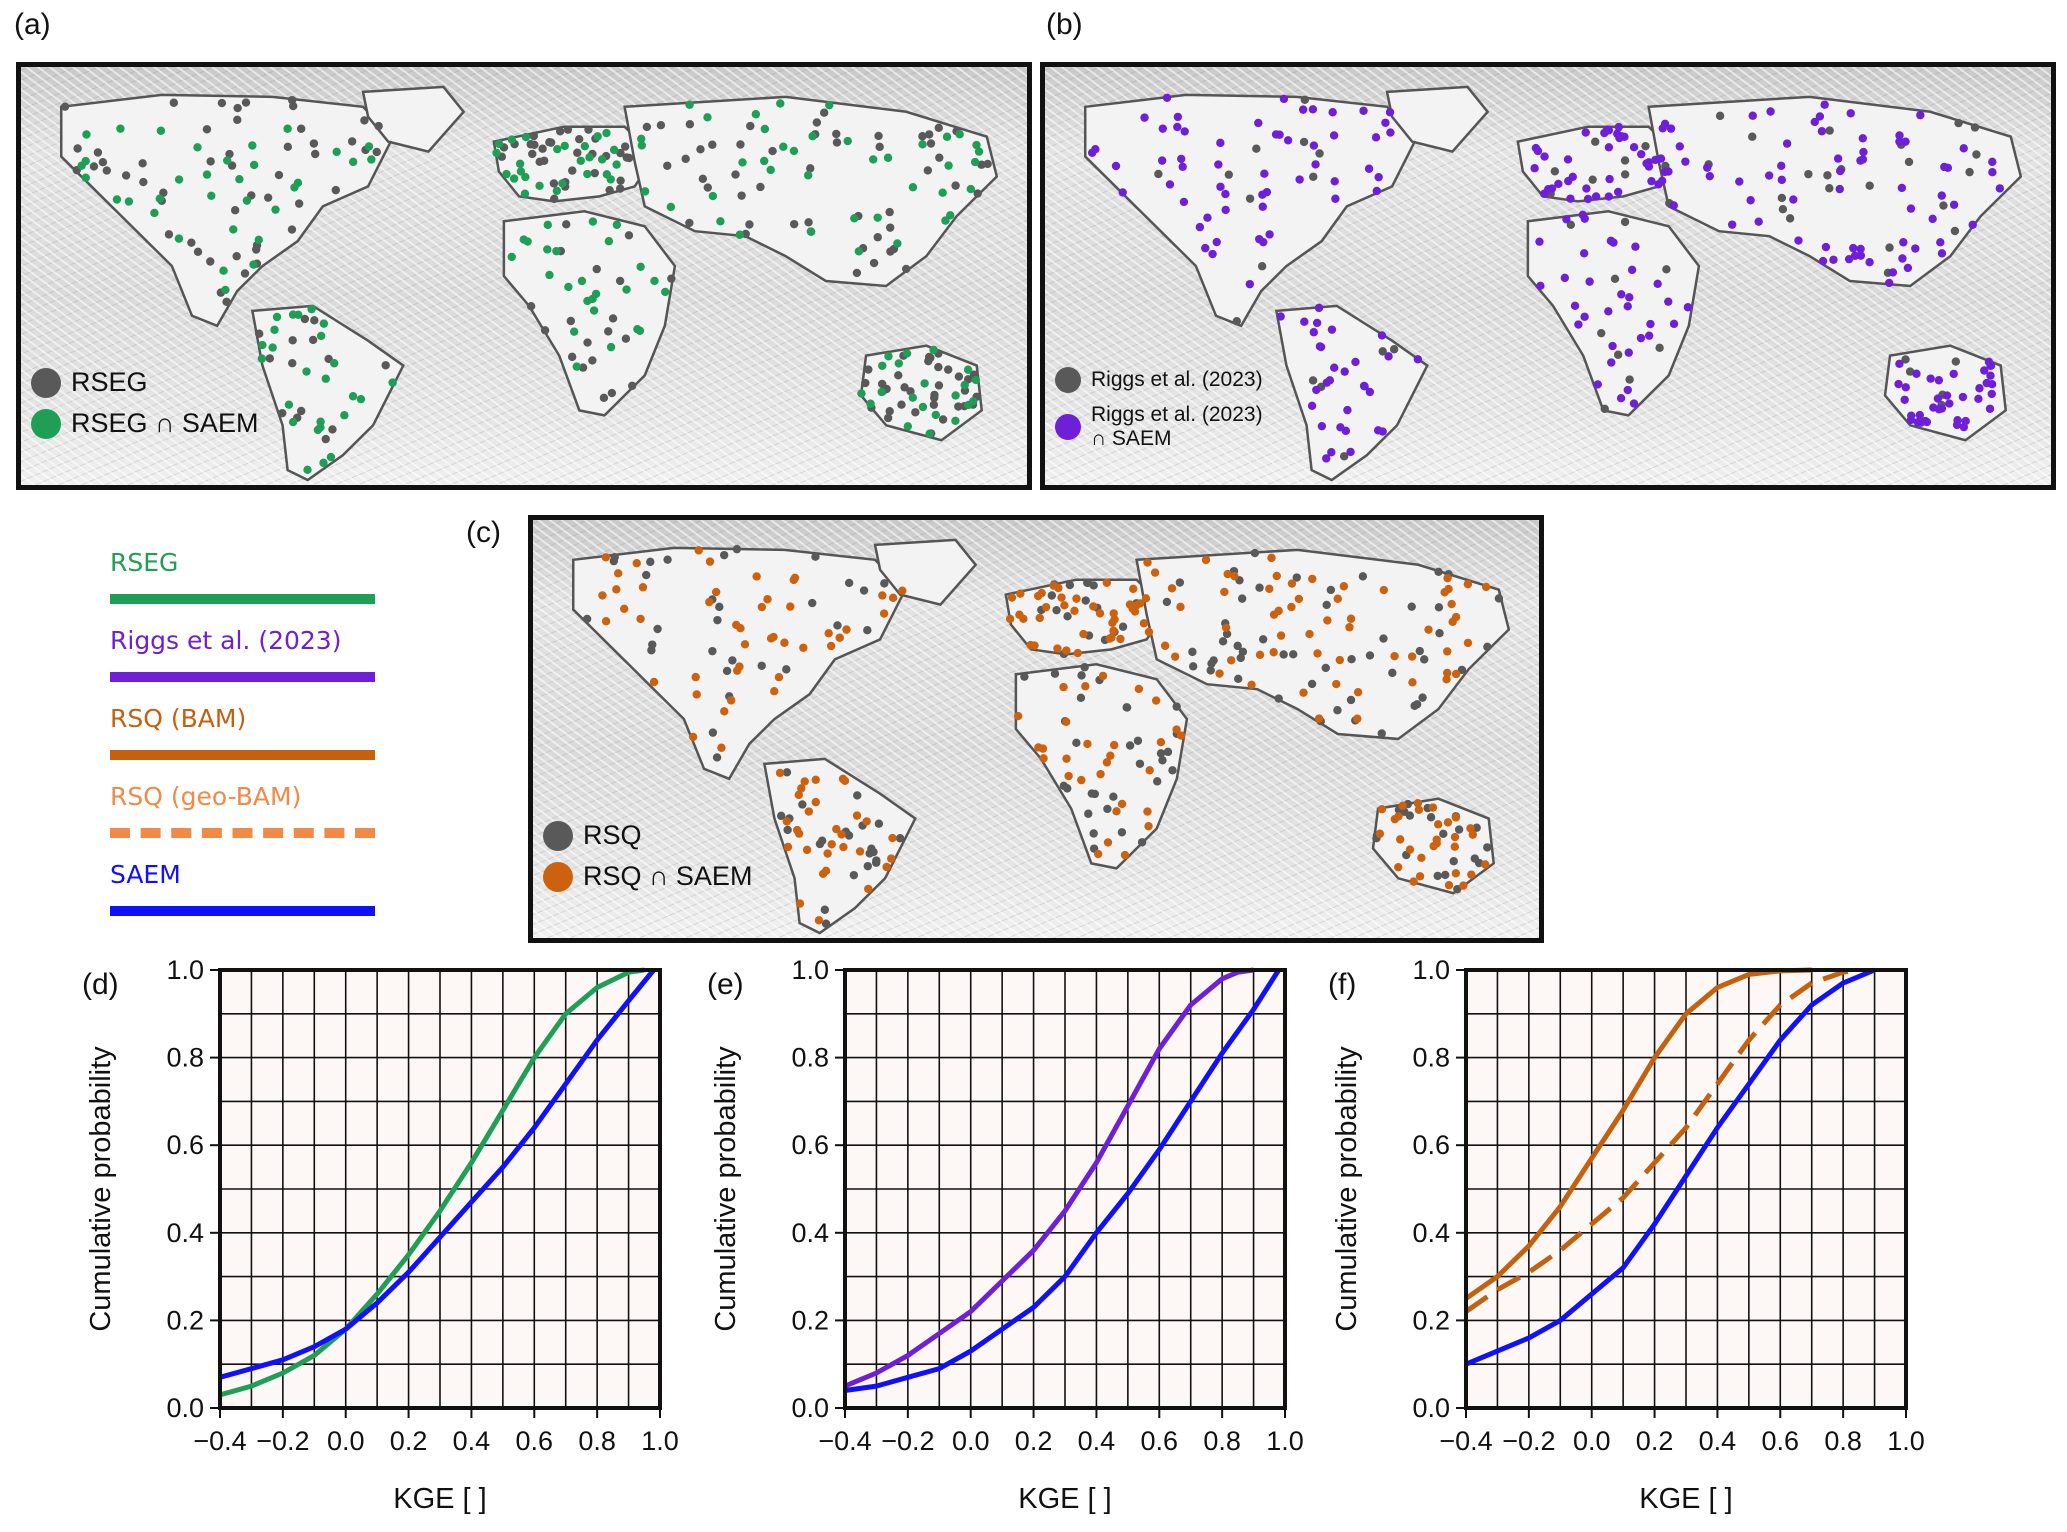 The height and width of the screenshot is (1532, 2067). I want to click on x-tick-label: 0.0, so click(1592, 1441).